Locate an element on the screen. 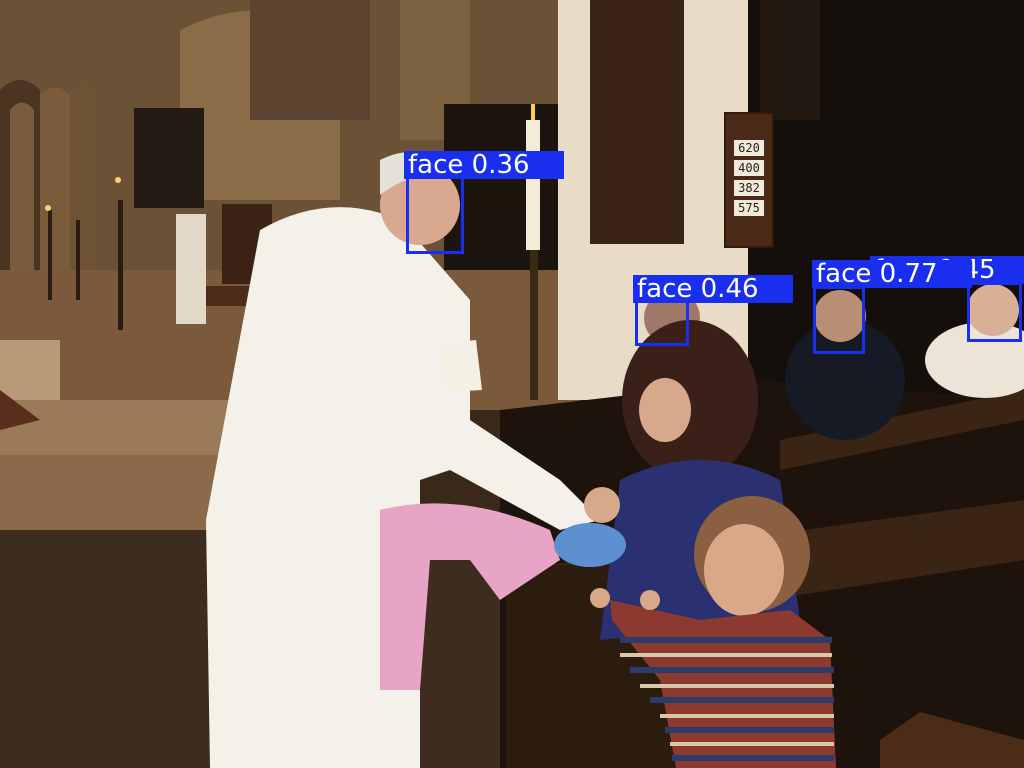 The height and width of the screenshot is (768, 1024). face-detection-label: face 0.77 is located at coordinates (892, 274).